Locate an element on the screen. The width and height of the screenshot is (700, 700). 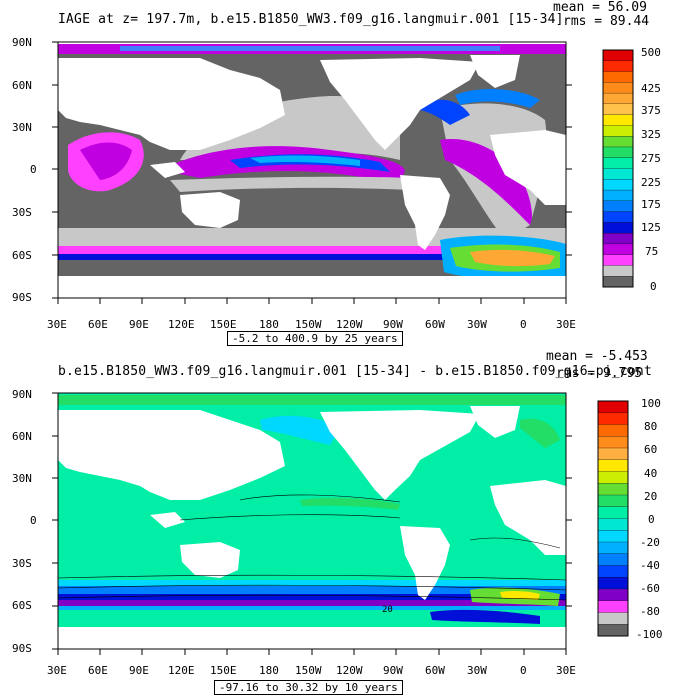
bottom-mean-label: mean = -5.453 is located at coordinates (597, 356).